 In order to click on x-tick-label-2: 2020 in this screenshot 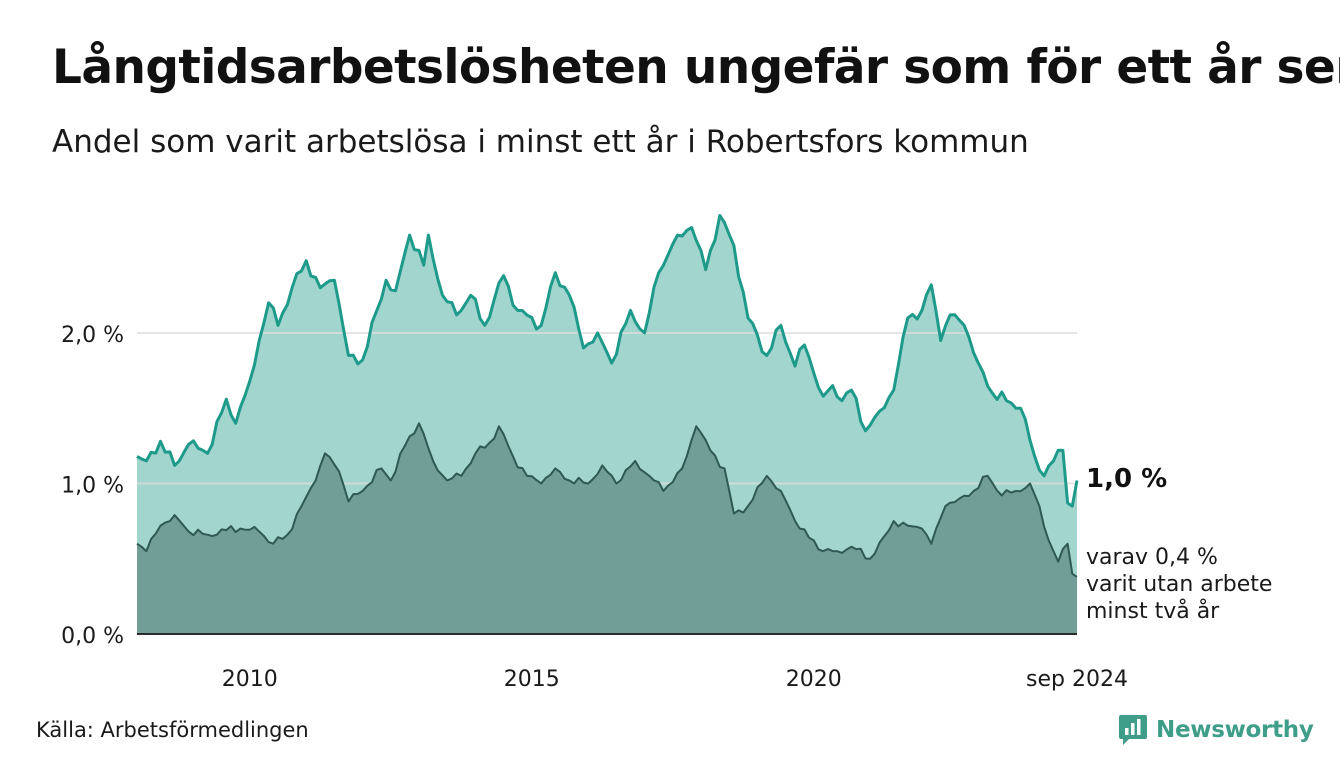, I will do `click(814, 679)`.